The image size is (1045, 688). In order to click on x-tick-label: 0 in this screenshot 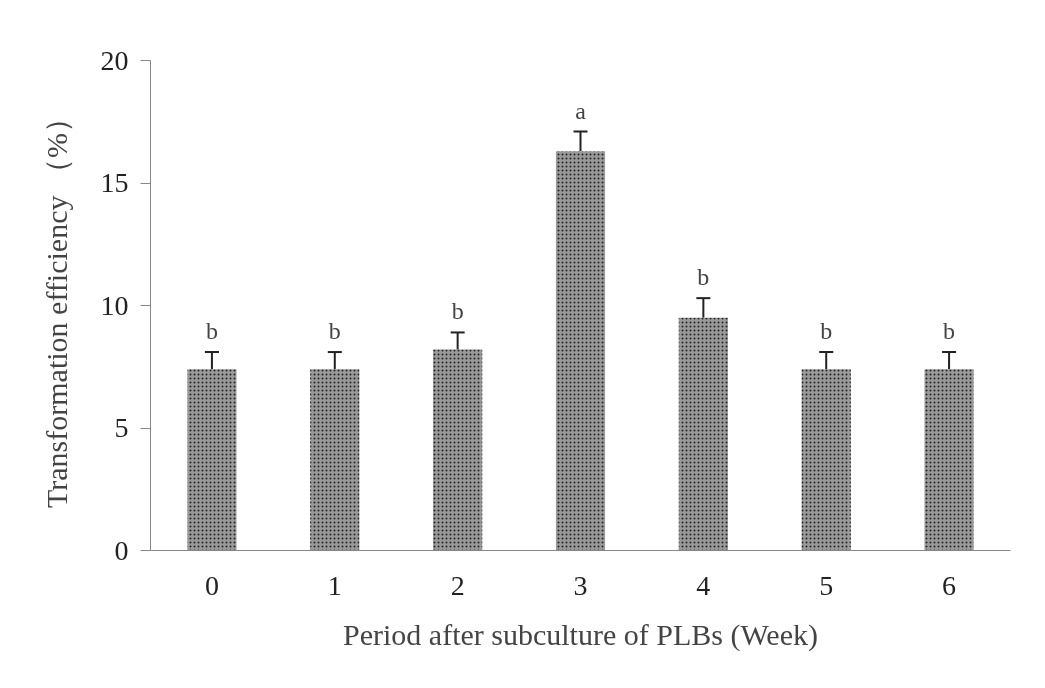, I will do `click(211, 585)`.